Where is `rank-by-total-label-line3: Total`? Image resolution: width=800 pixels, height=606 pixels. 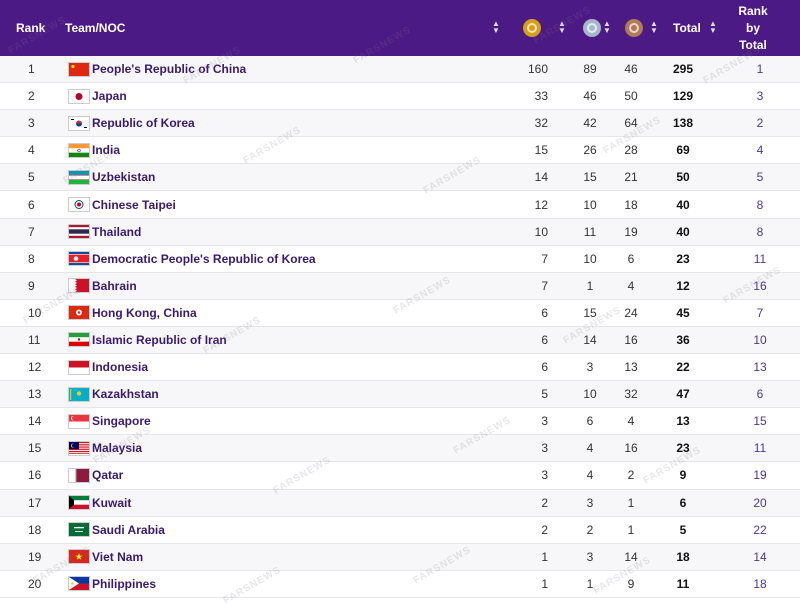
rank-by-total-label-line3: Total is located at coordinates (753, 44).